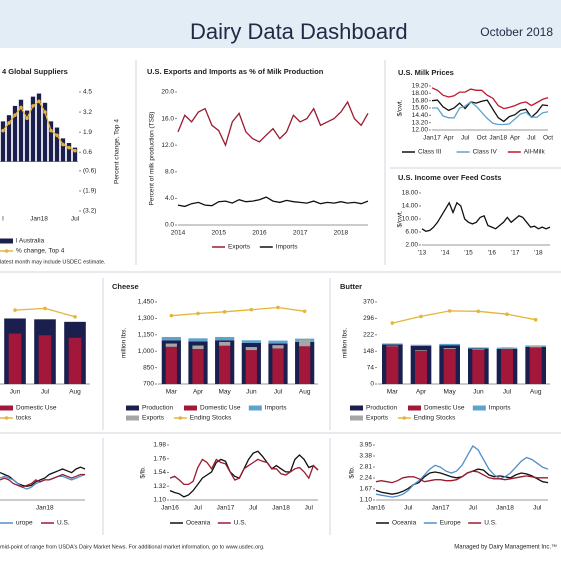 The height and width of the screenshot is (561, 561). Describe the element at coordinates (146, 302) in the screenshot. I see `y-tick-label: 1,450` at that location.